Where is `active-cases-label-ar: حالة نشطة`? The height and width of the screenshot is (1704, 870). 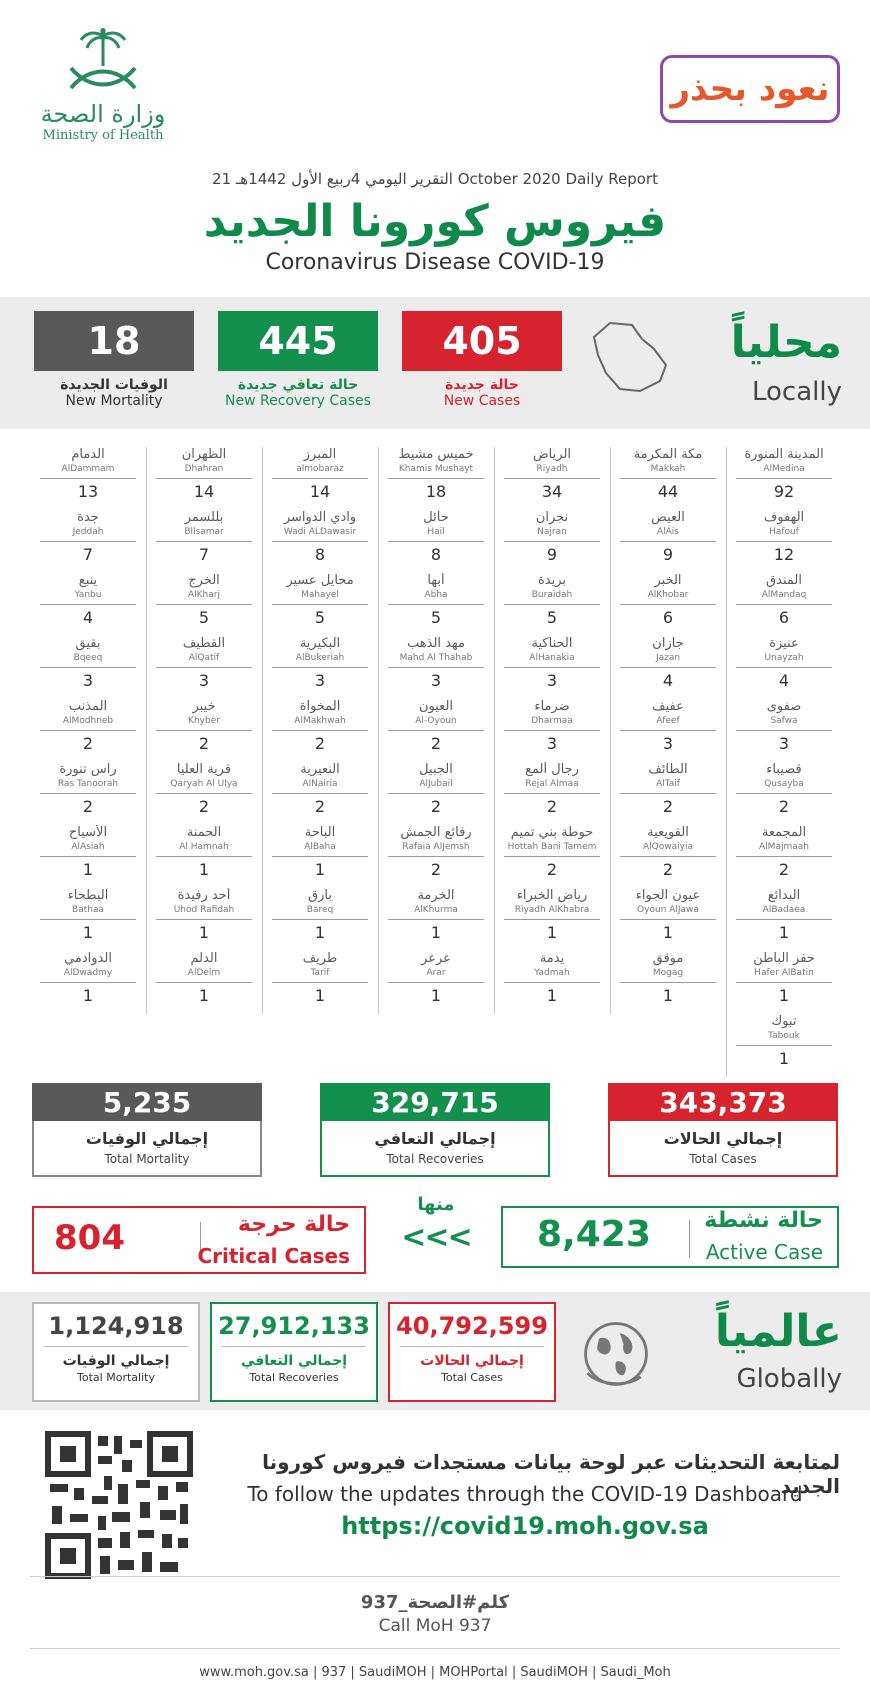
active-cases-label-ar: حالة نشطة is located at coordinates (763, 1220).